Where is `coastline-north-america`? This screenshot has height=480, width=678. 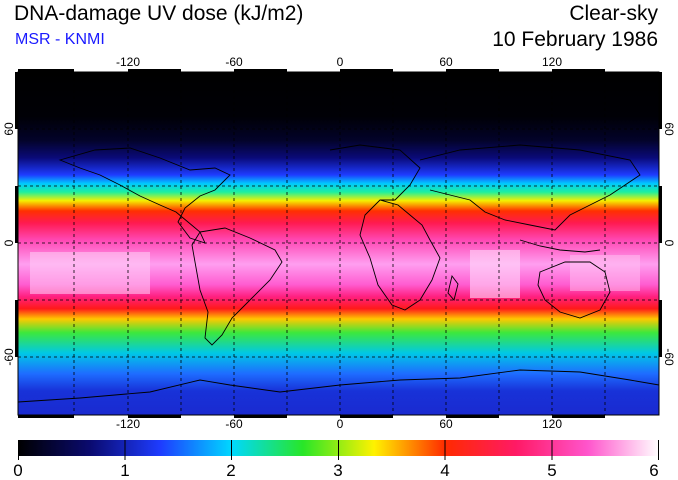 coastline-north-america is located at coordinates (144, 195).